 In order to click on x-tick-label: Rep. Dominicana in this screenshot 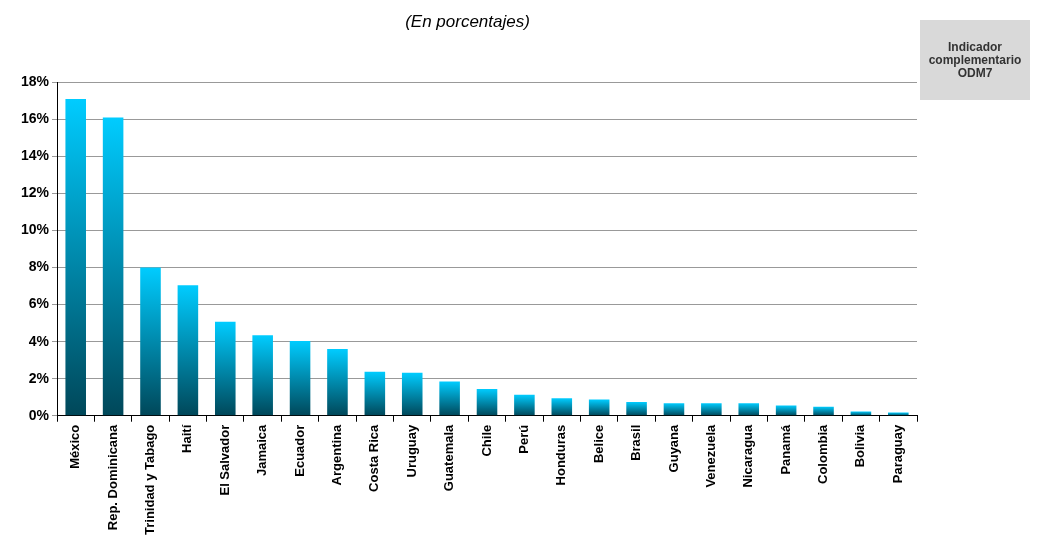, I will do `click(112, 477)`.